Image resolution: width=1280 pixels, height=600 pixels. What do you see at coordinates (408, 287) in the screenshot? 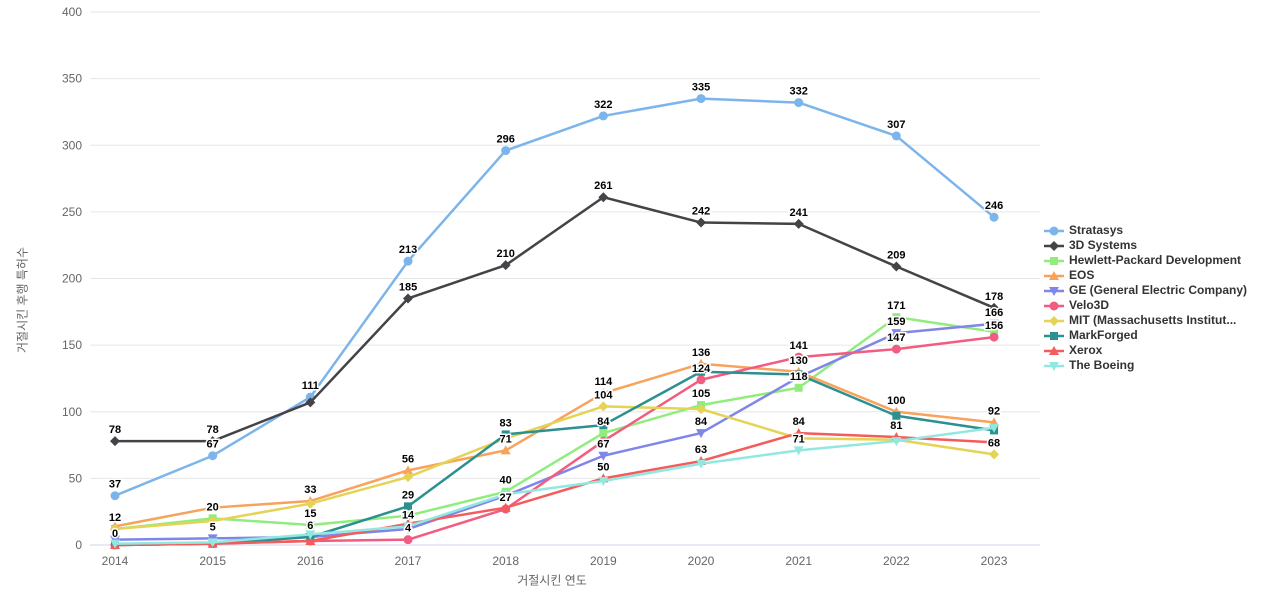
I see `data-label: 185` at bounding box center [408, 287].